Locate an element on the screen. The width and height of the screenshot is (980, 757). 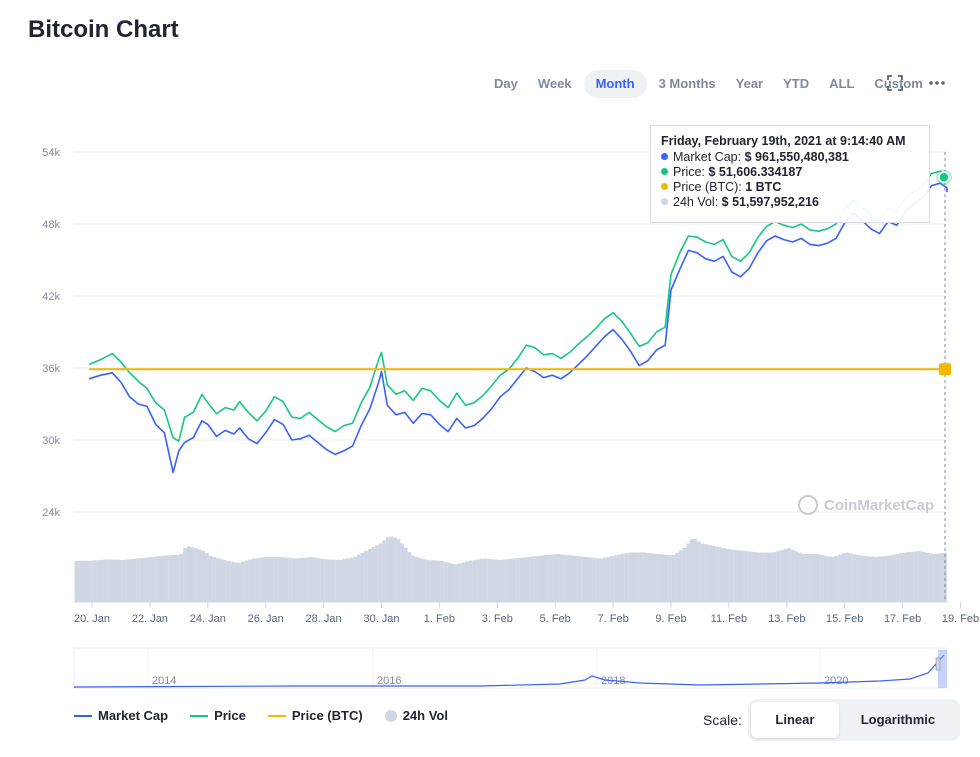
coinmarketcap-watermark: CoinMarketCap is located at coordinates (866, 505).